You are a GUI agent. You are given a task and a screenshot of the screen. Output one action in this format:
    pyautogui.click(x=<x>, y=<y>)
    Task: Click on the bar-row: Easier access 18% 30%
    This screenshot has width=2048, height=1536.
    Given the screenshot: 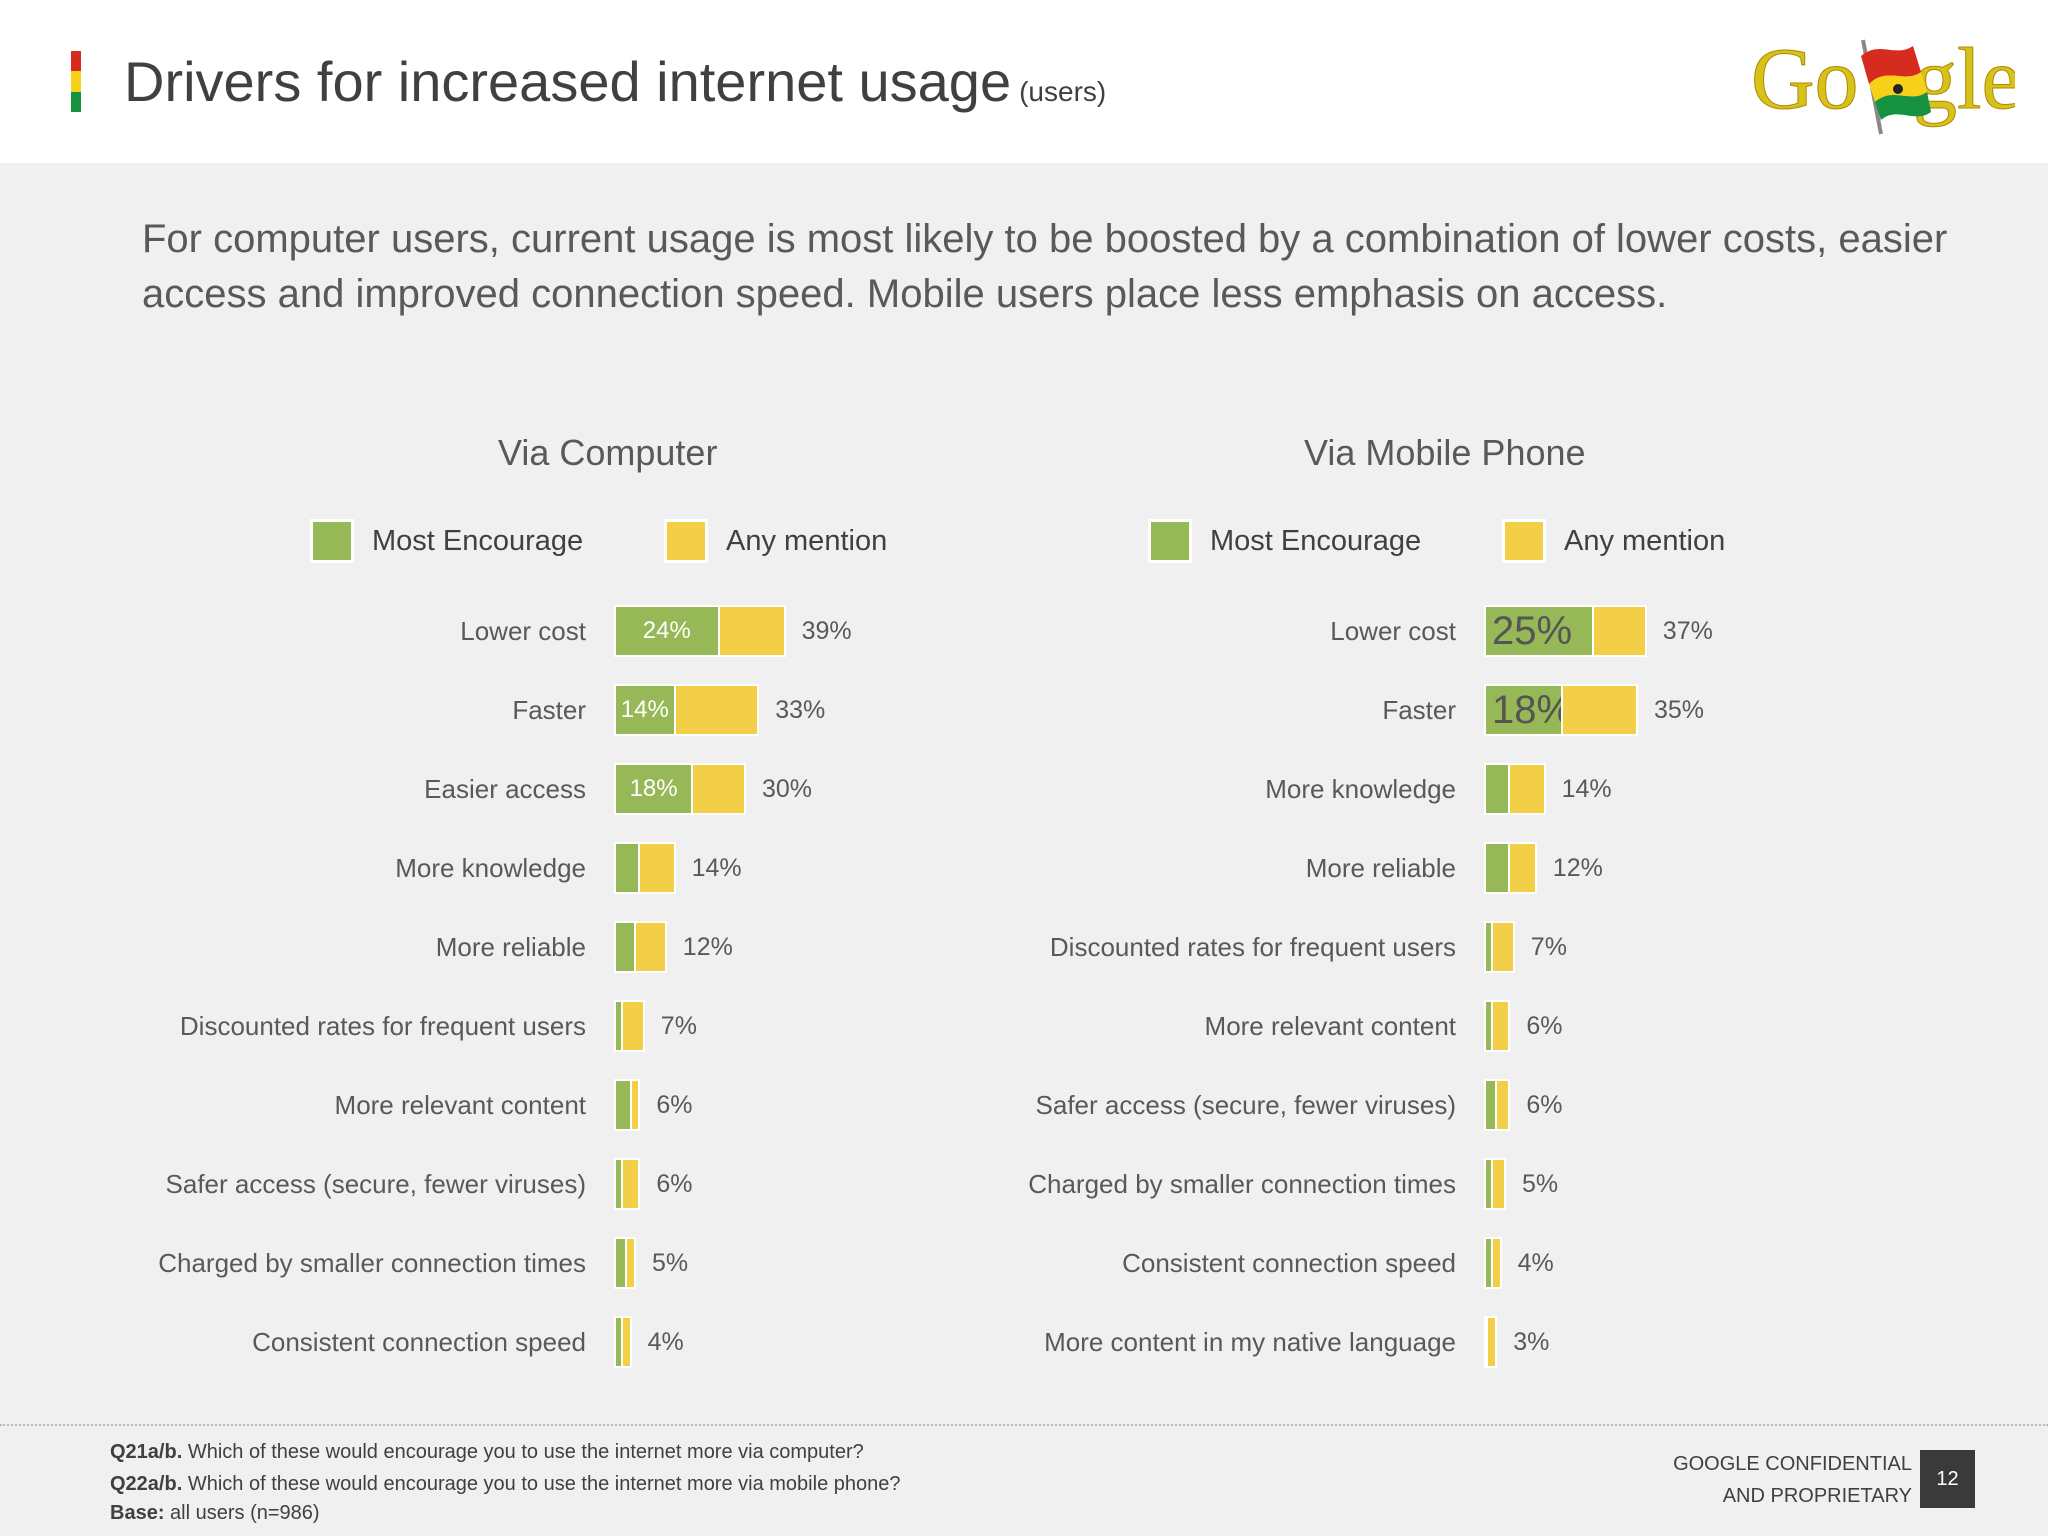 What is the action you would take?
    pyautogui.click(x=512, y=789)
    